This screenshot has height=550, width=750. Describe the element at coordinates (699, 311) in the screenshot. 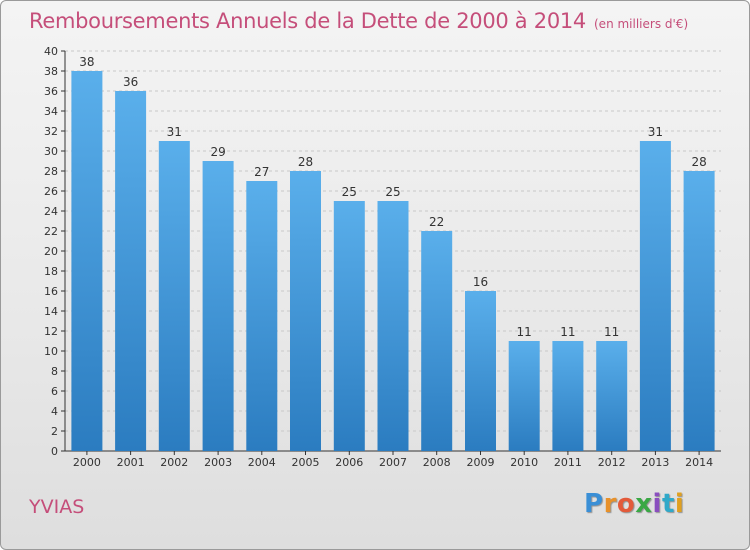

I see `bar-2014` at that location.